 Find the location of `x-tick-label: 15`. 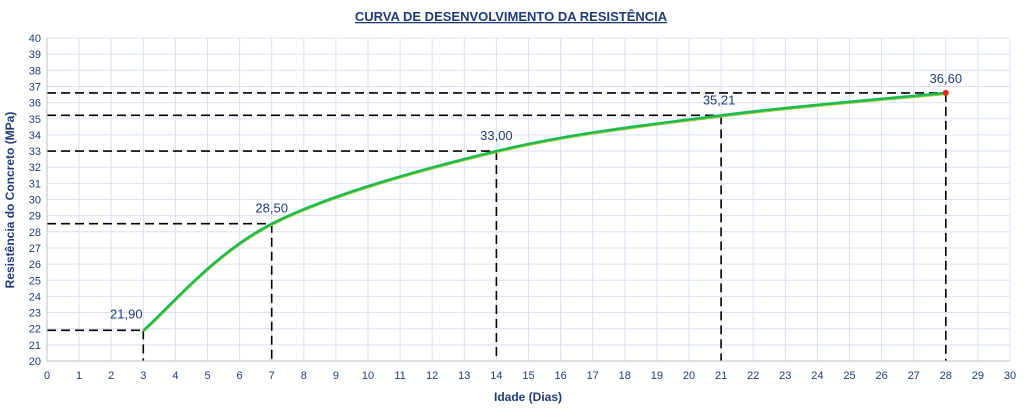

x-tick-label: 15 is located at coordinates (528, 376).